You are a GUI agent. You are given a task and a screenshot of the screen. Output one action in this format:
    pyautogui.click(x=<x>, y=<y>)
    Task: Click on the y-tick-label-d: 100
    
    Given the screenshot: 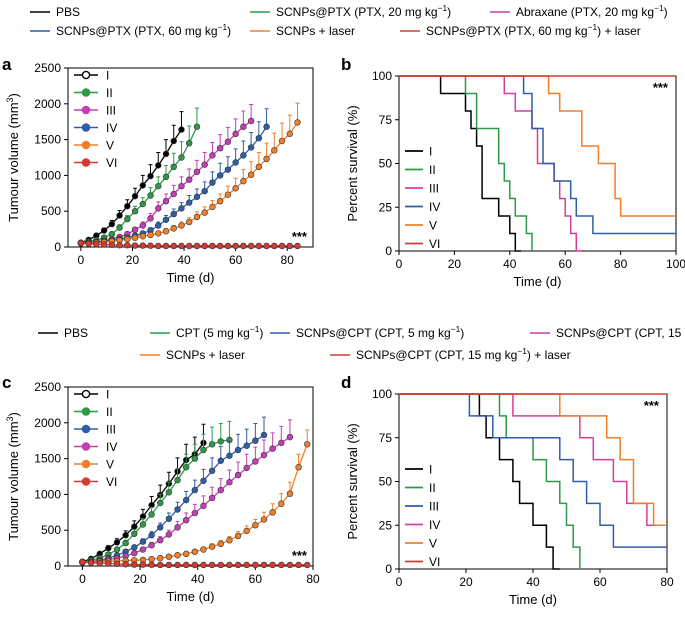 What is the action you would take?
    pyautogui.click(x=382, y=394)
    